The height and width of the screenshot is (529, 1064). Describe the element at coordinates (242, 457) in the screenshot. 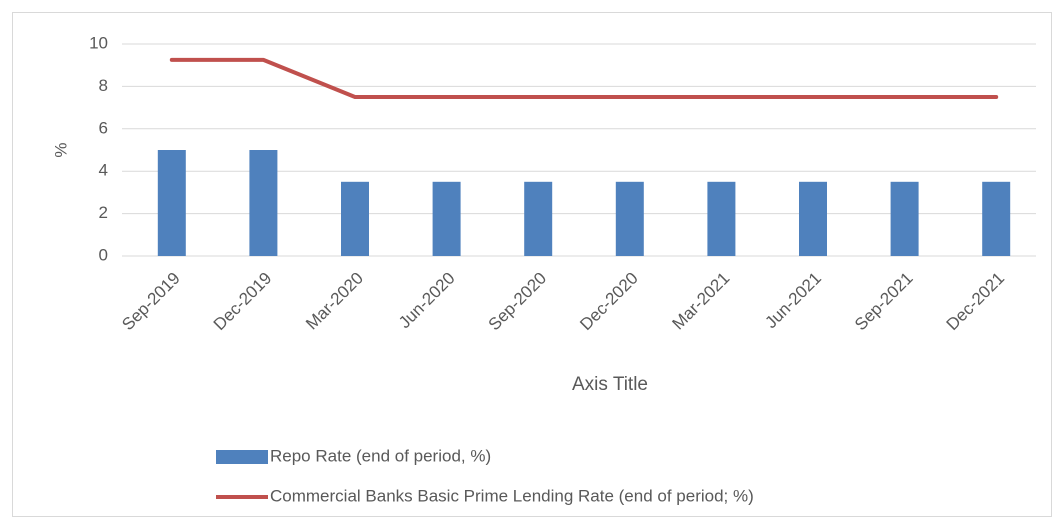

I see `legend-swatch` at that location.